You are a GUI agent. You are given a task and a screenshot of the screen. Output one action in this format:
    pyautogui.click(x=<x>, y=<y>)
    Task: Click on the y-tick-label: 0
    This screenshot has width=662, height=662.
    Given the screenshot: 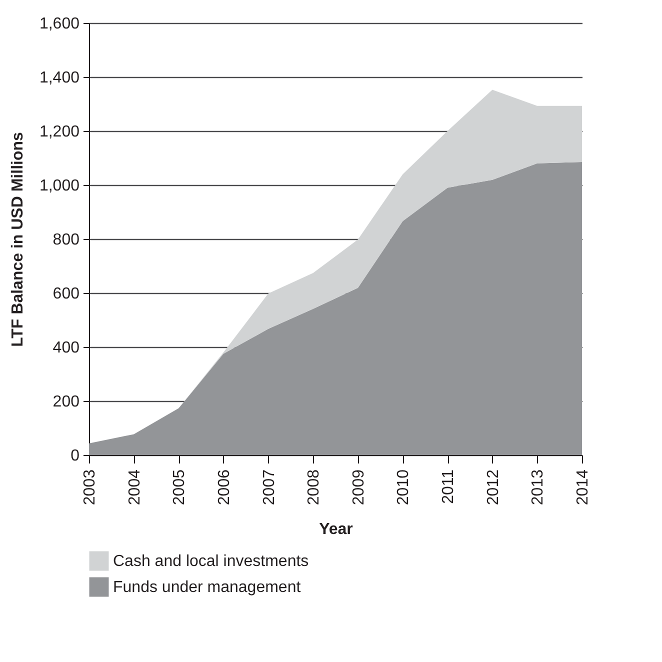 What is the action you would take?
    pyautogui.click(x=75, y=456)
    